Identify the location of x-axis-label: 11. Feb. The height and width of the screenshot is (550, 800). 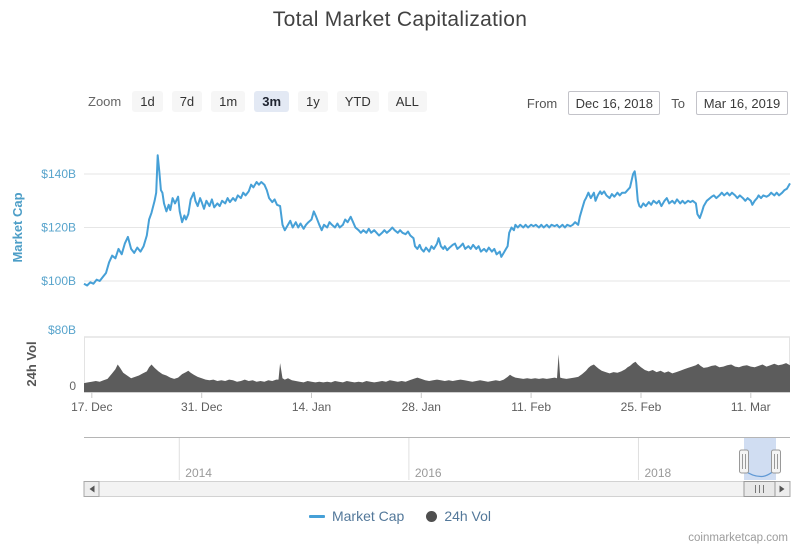
(531, 407).